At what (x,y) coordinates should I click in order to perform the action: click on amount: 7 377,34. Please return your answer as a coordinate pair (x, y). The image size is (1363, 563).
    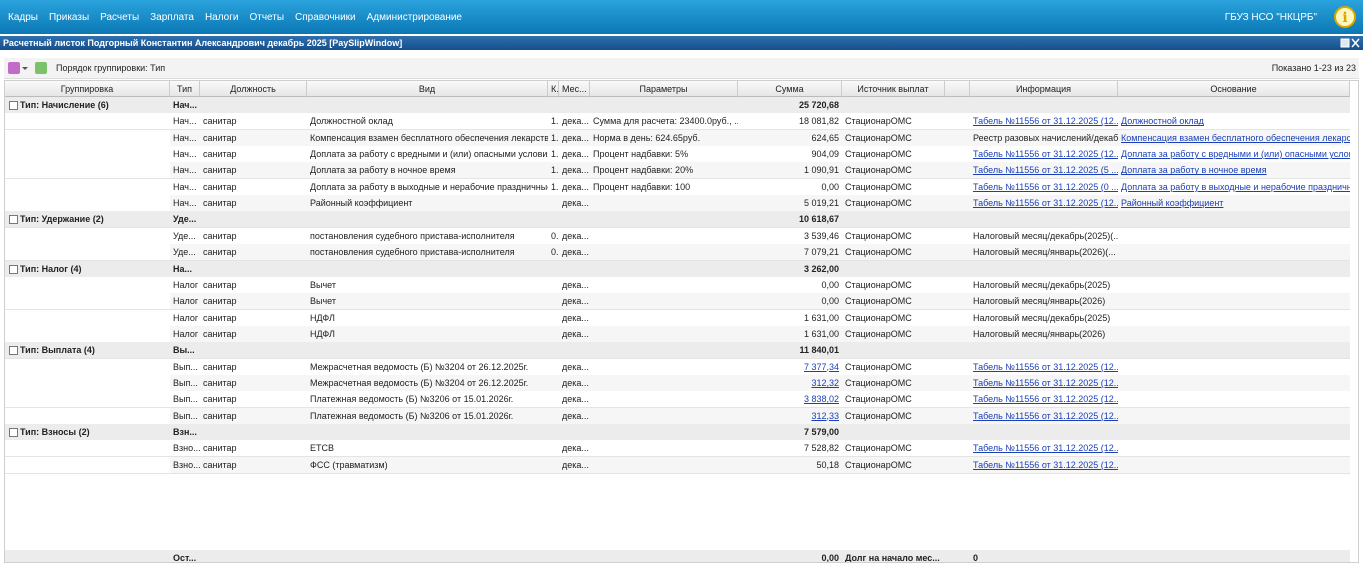
    Looking at the image, I should click on (821, 366).